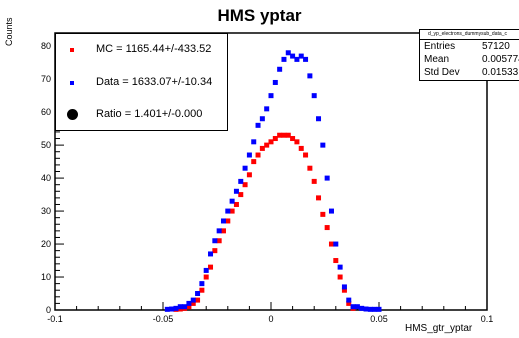 The height and width of the screenshot is (338, 519). Describe the element at coordinates (46, 46) in the screenshot. I see `y-tick-label: 80` at that location.